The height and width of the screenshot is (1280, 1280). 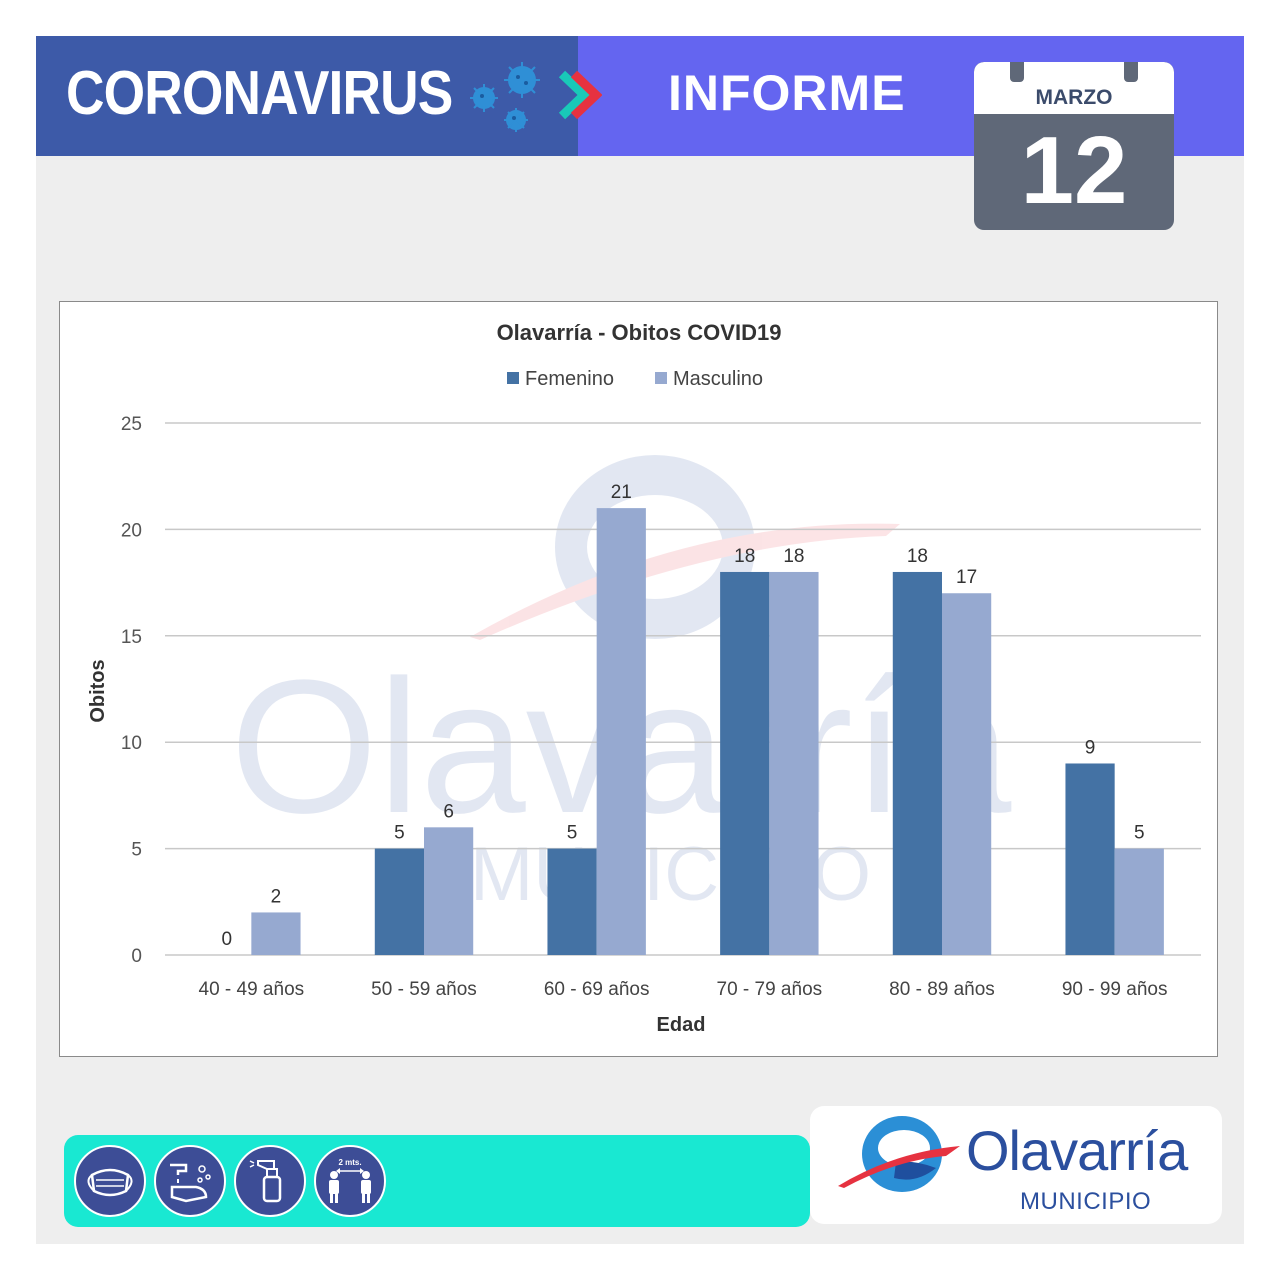 I want to click on logo-mark-icon, so click(x=899, y=1154).